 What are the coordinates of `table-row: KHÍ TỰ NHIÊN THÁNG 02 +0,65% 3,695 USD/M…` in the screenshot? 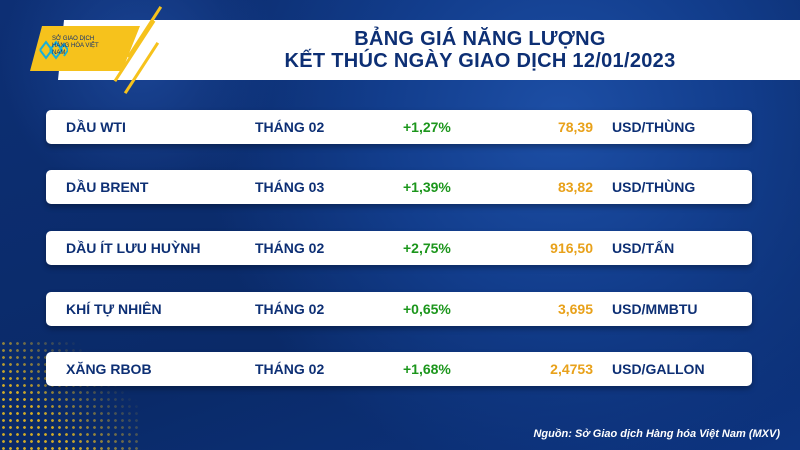 It's located at (399, 309).